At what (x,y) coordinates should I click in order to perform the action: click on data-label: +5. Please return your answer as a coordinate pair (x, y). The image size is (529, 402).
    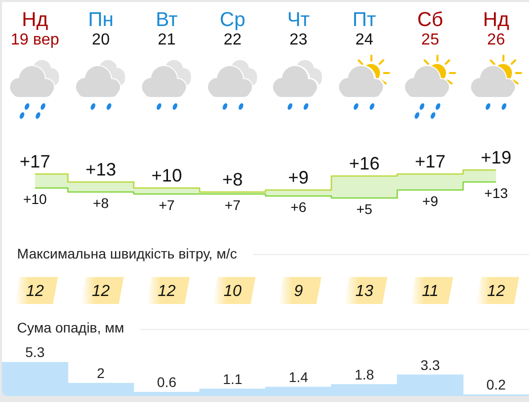
    Looking at the image, I should click on (364, 209).